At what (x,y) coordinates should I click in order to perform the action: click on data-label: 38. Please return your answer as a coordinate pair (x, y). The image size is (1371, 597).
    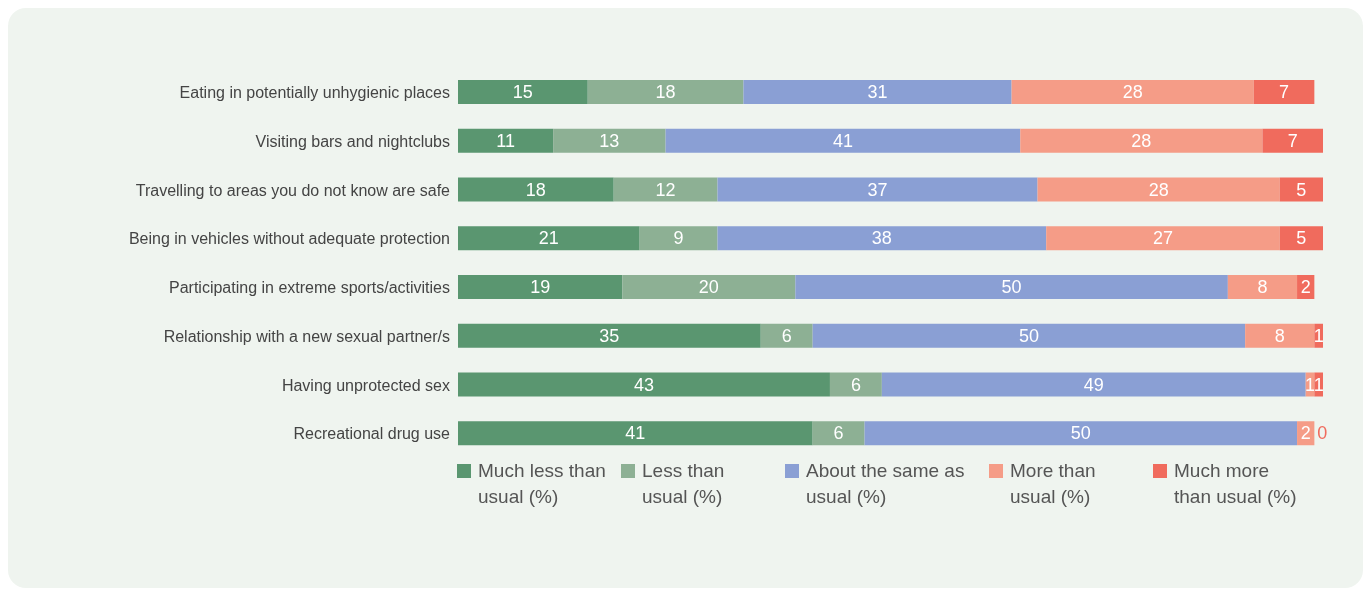
    Looking at the image, I should click on (881, 238).